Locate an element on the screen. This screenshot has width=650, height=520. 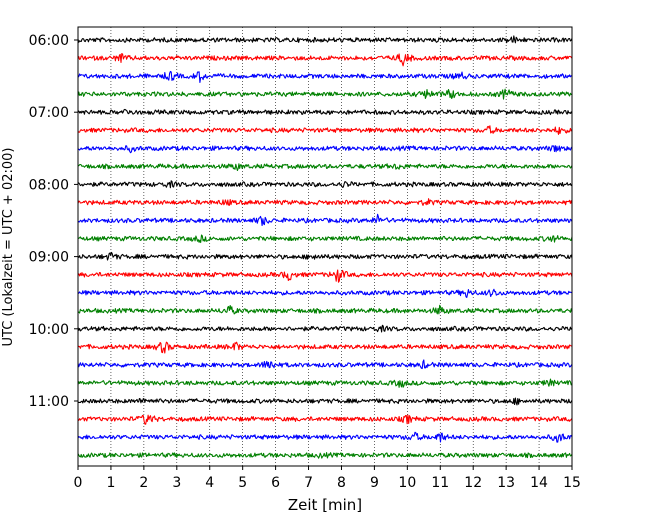
x-tick-label: 0 is located at coordinates (78, 483).